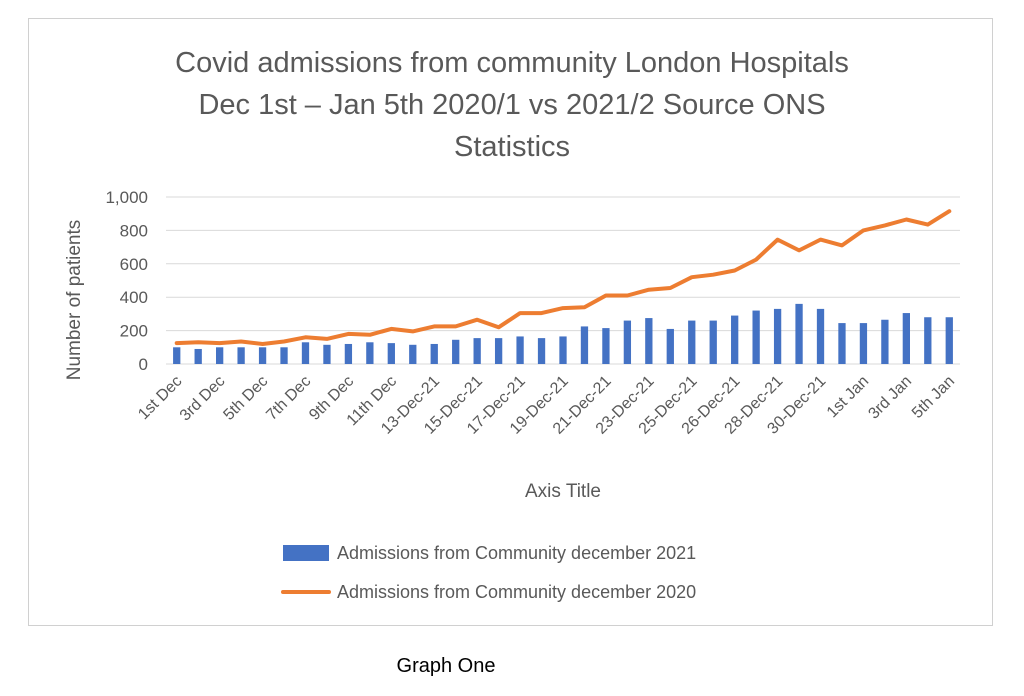 The width and height of the screenshot is (1024, 696). Describe the element at coordinates (126, 197) in the screenshot. I see `y-tick-label: 1,000` at that location.